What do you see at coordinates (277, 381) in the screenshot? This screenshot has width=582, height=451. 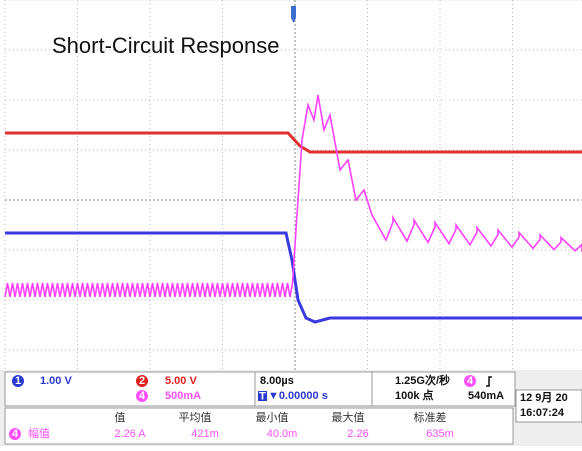 I see `time-scale: 8.00µs` at bounding box center [277, 381].